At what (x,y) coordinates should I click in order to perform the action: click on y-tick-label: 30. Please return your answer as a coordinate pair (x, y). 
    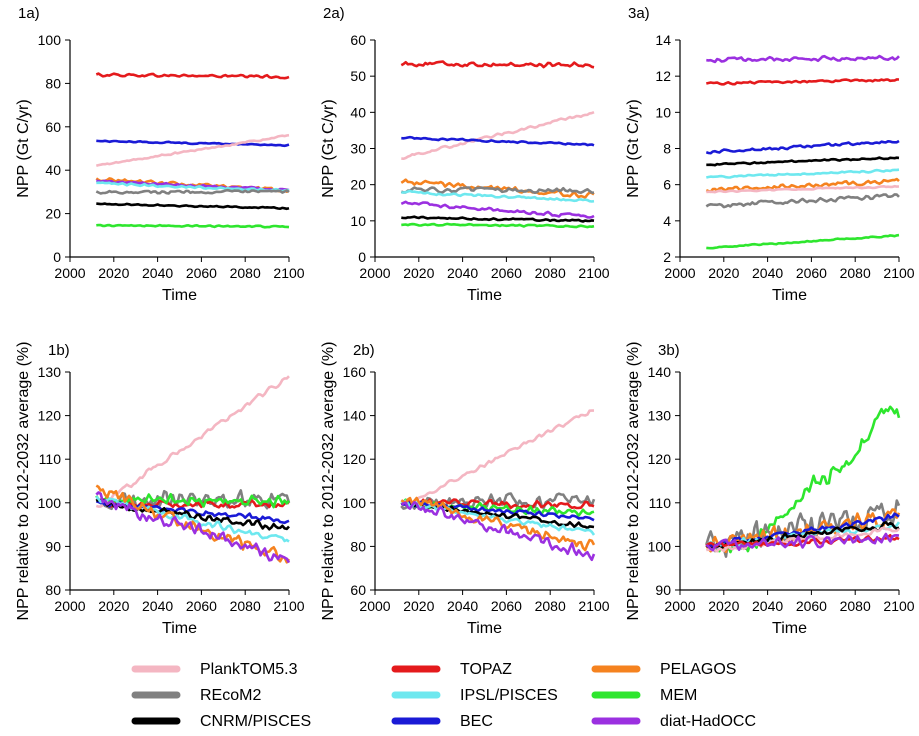
    Looking at the image, I should click on (358, 149).